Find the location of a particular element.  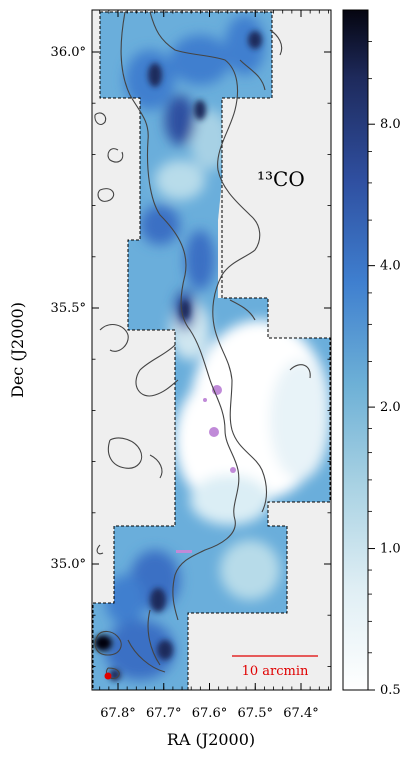

colorbar-tick-label: 1.0 is located at coordinates (390, 549).